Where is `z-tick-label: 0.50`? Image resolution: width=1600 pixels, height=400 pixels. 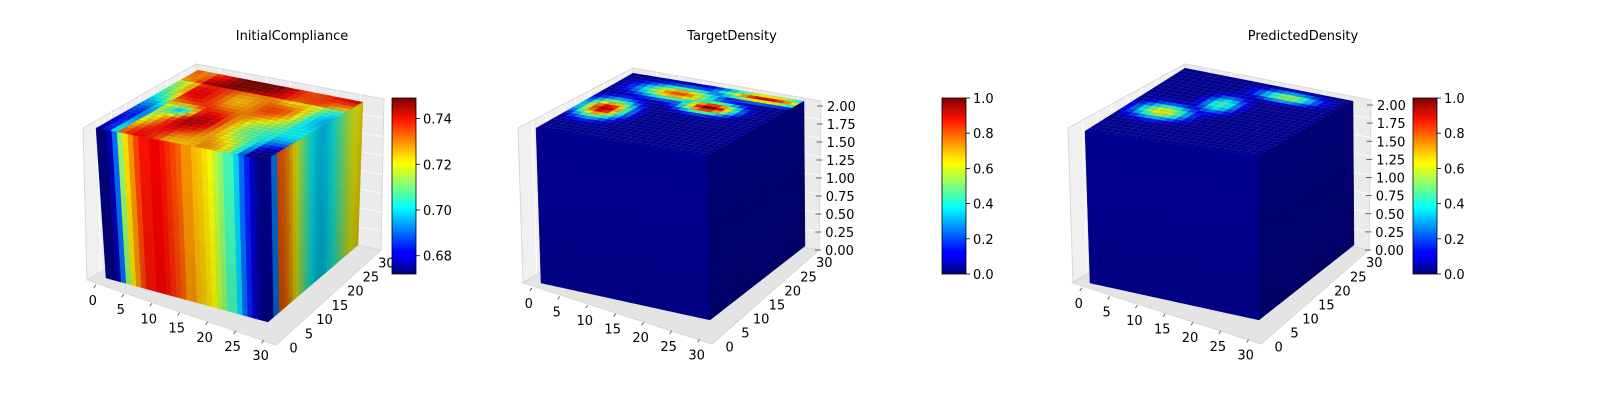
z-tick-label: 0.50 is located at coordinates (1390, 215).